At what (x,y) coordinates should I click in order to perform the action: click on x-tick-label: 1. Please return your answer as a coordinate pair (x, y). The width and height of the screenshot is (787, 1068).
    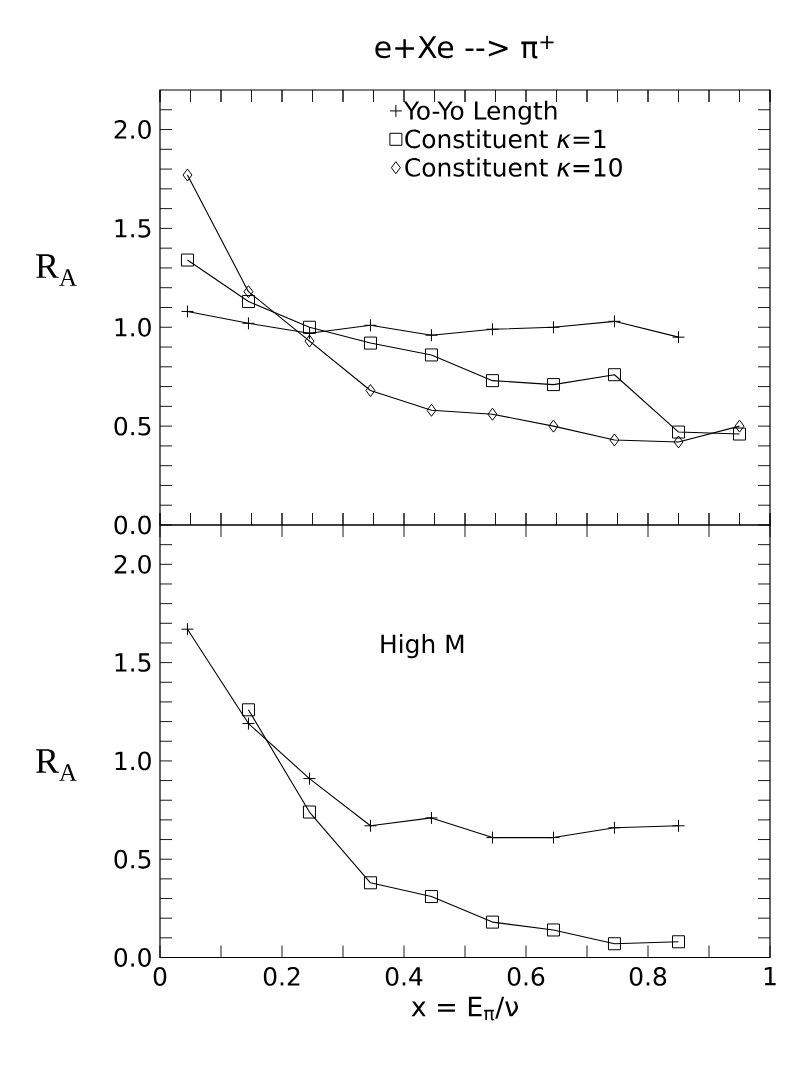
    Looking at the image, I should click on (770, 976).